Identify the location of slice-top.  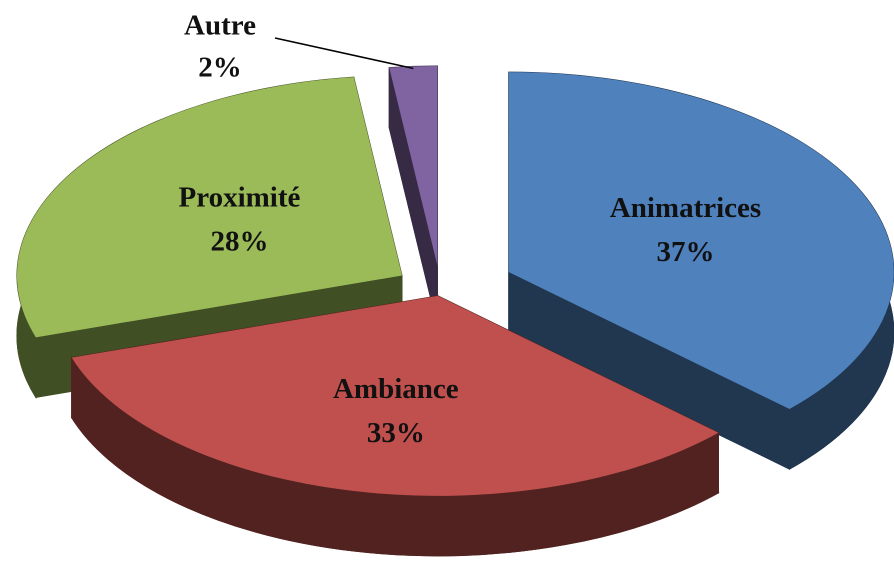
(413, 166).